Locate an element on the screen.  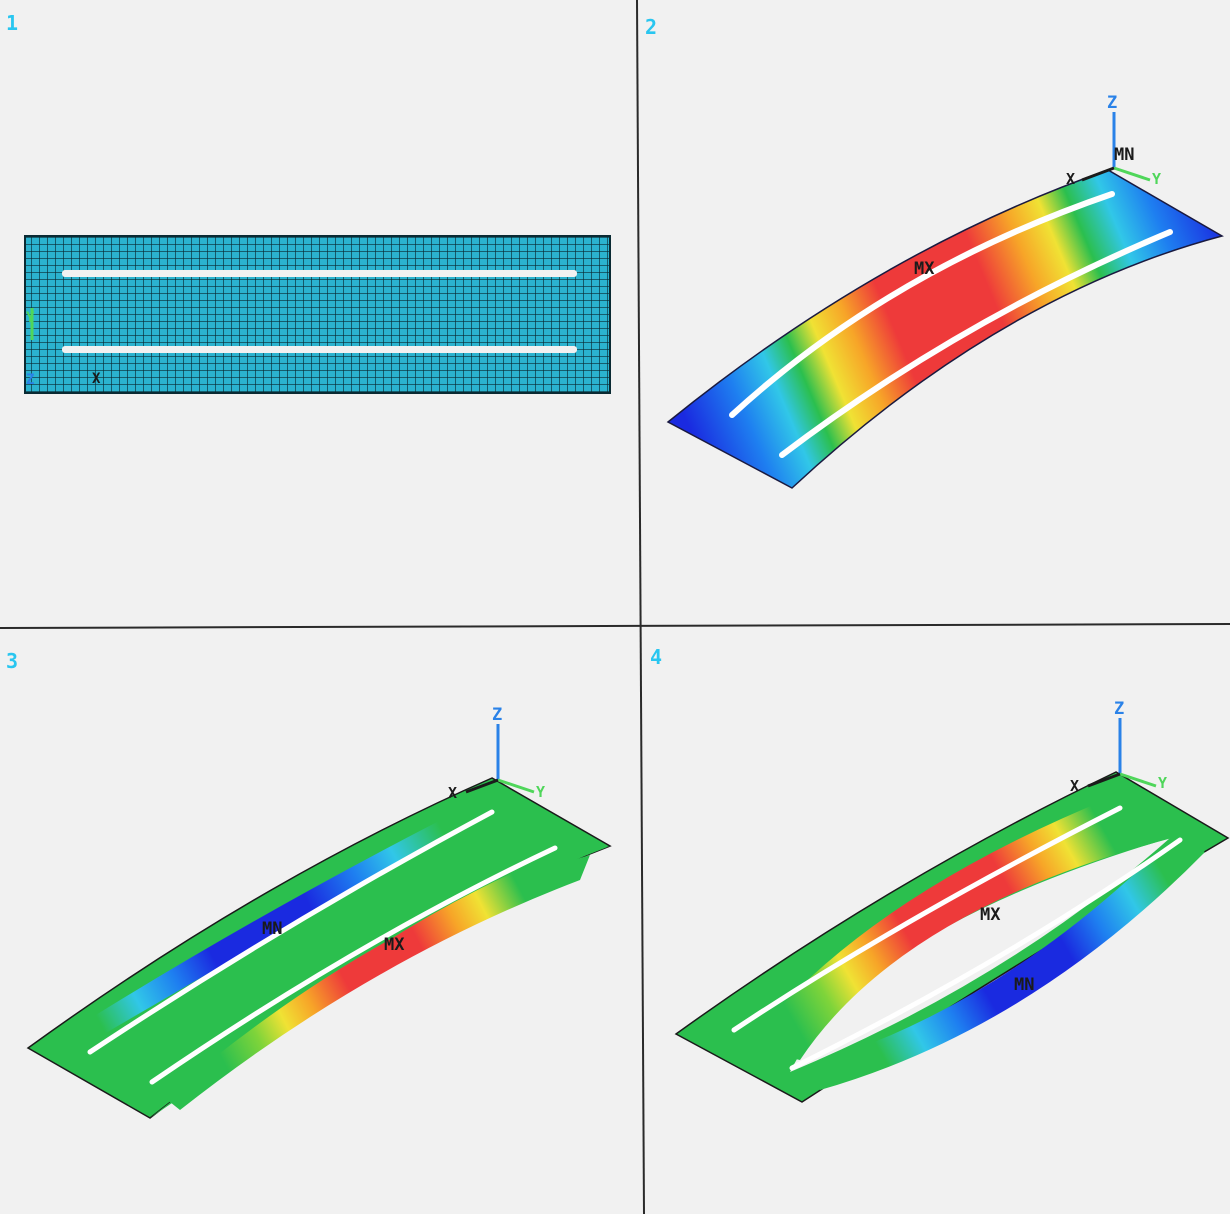
panel-number: 3 is located at coordinates (12, 661).